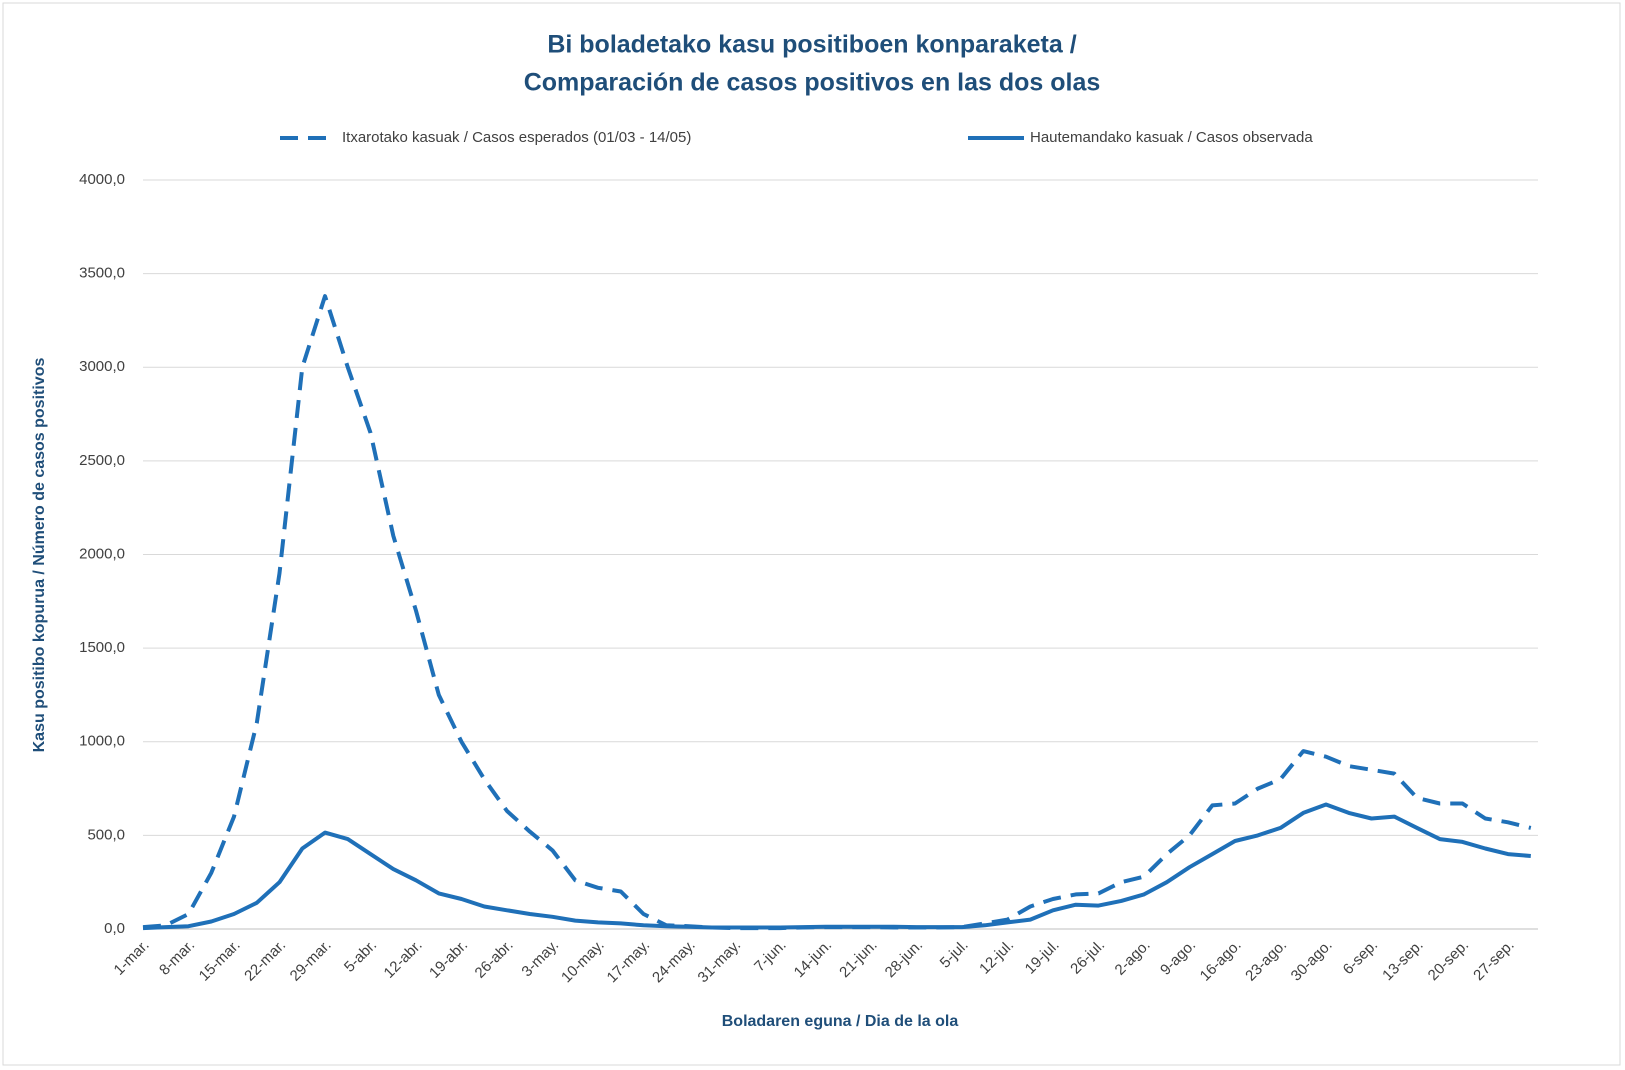  Describe the element at coordinates (114, 928) in the screenshot. I see `y-tick-label: 0,0` at that location.